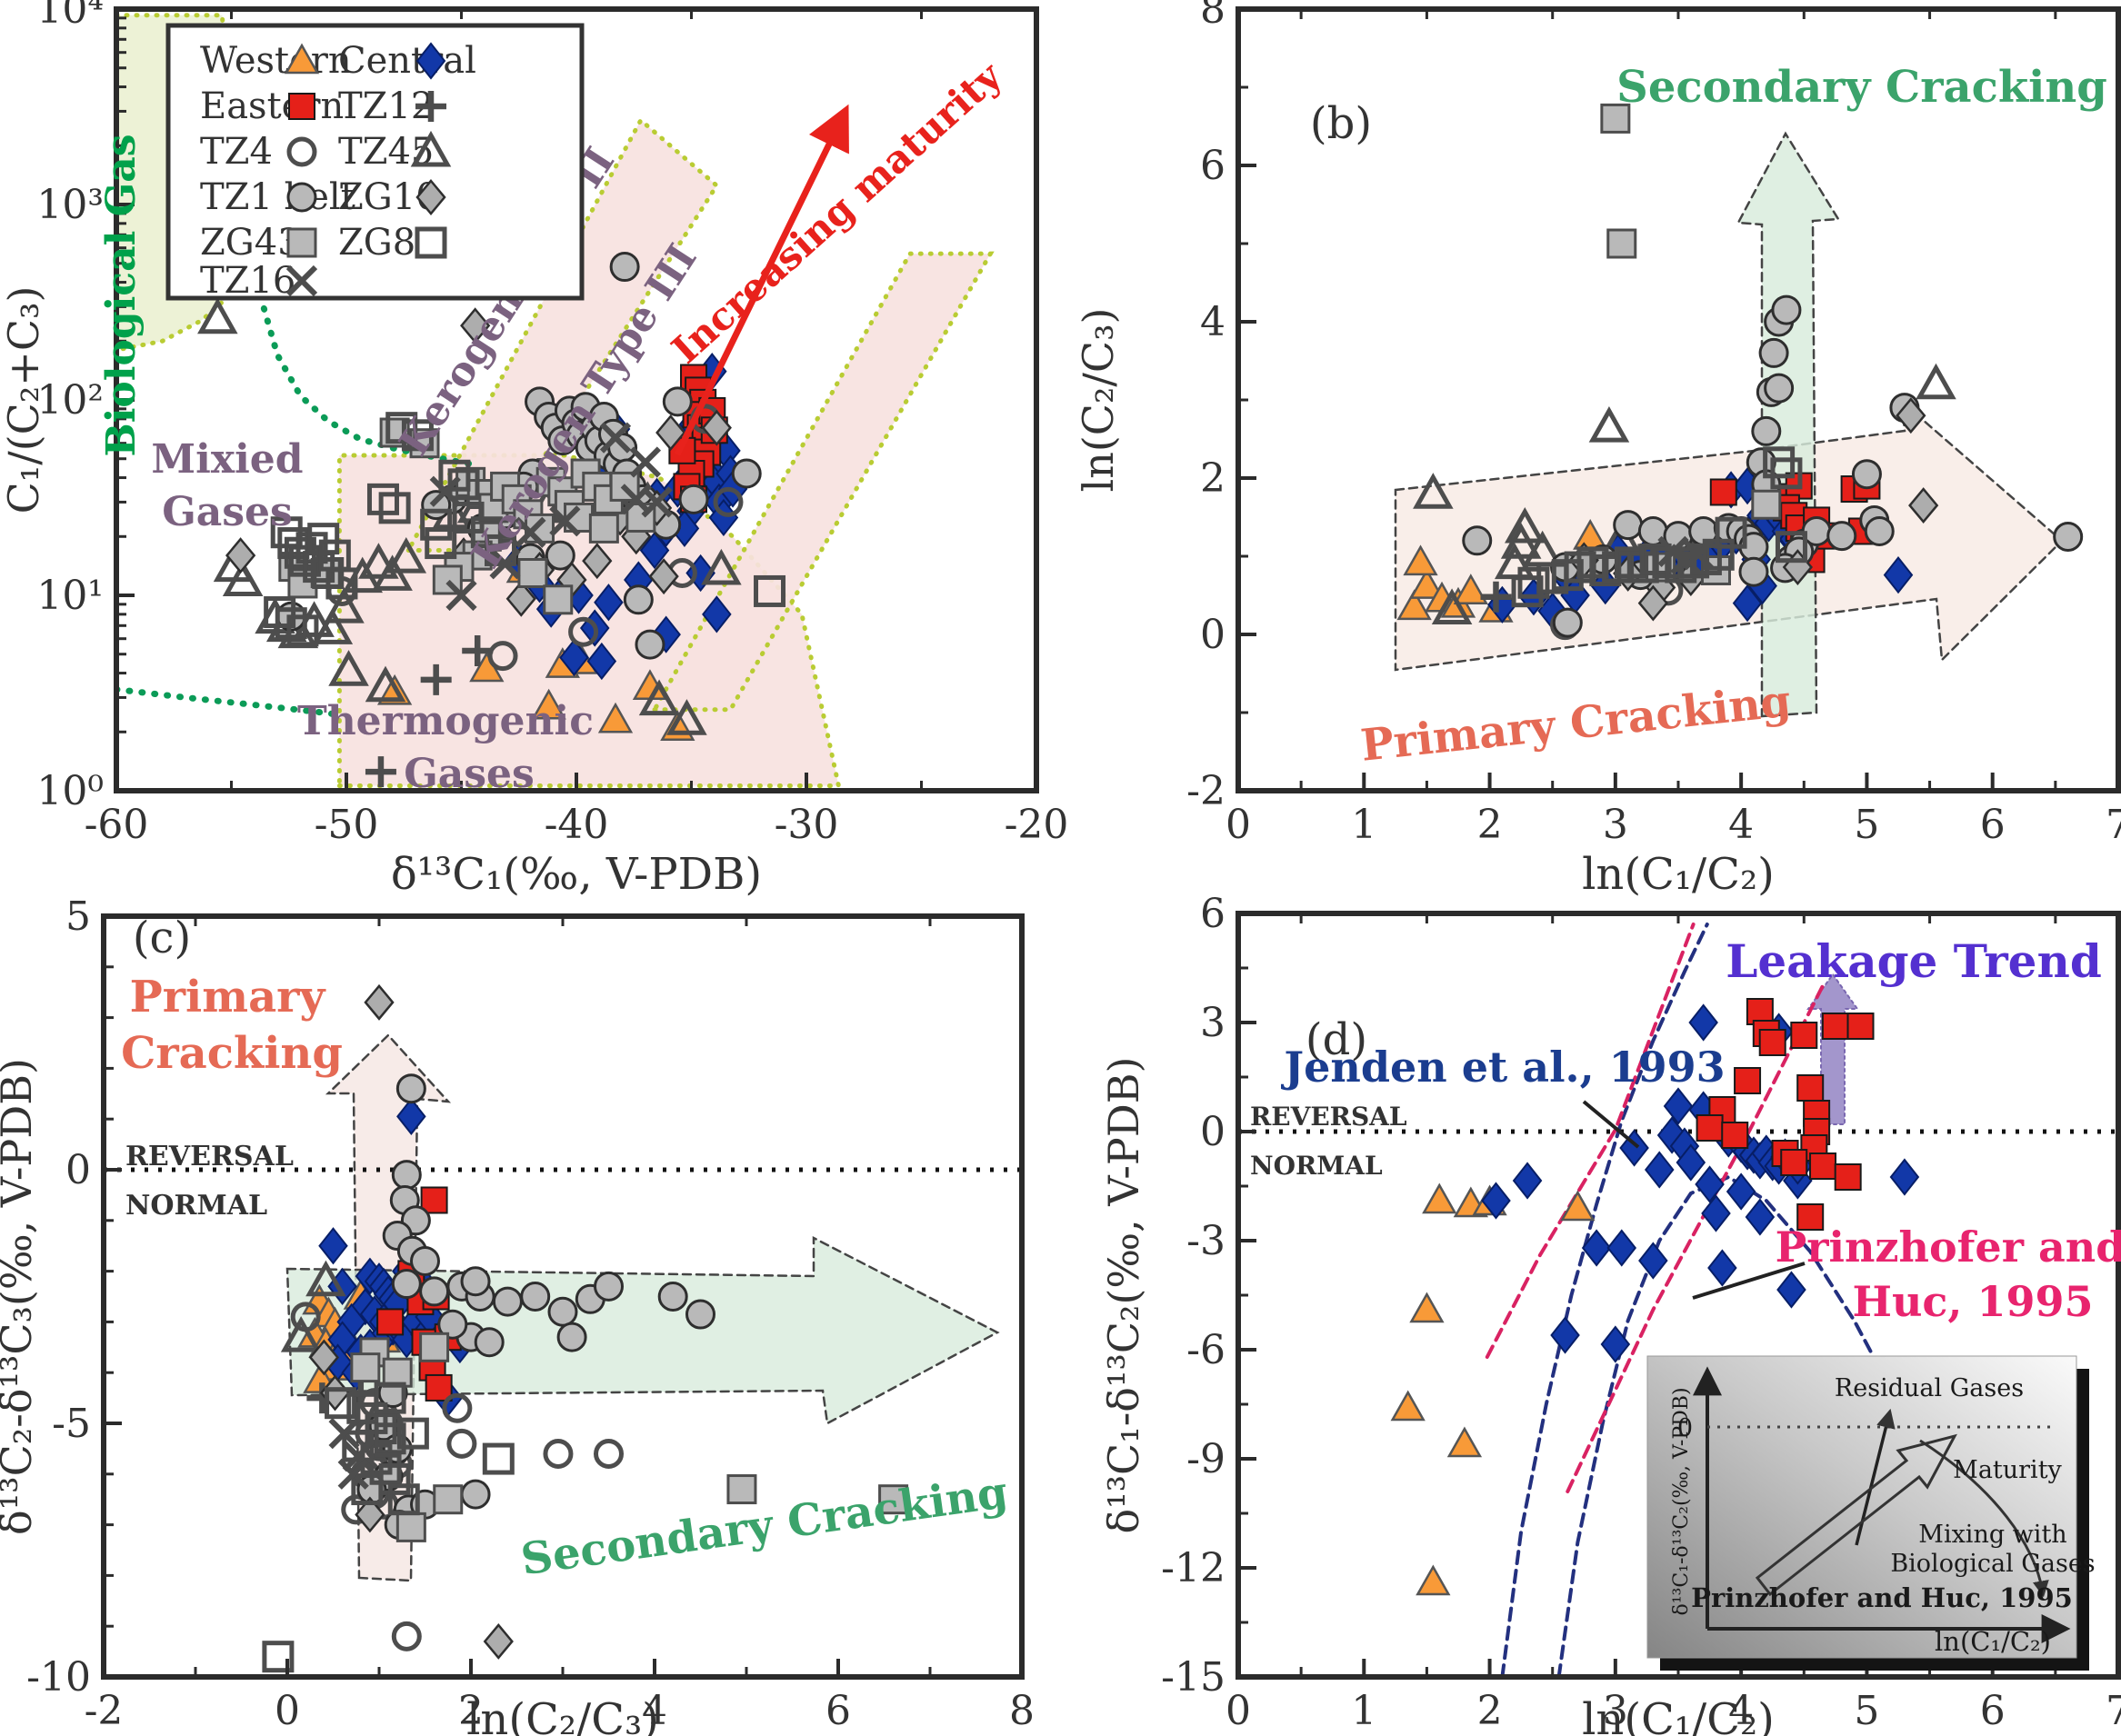 The image size is (2121, 1736). I want to click on x-tick-label: 2, so click(1490, 1711).